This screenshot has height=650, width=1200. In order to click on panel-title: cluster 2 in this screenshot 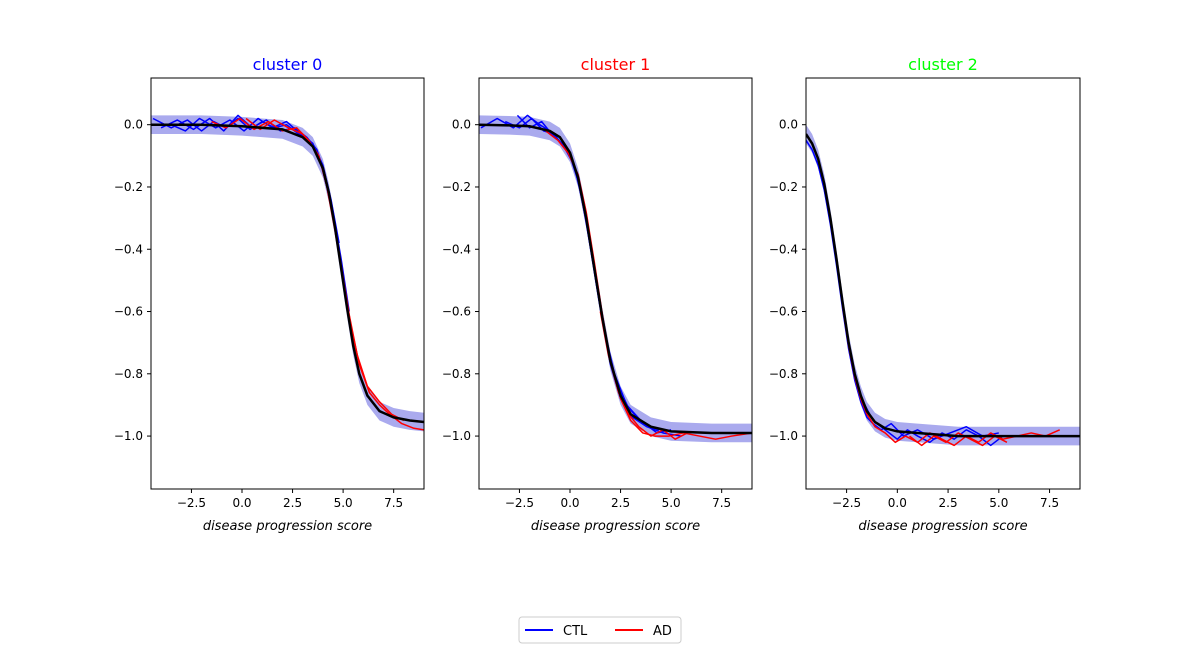, I will do `click(943, 64)`.